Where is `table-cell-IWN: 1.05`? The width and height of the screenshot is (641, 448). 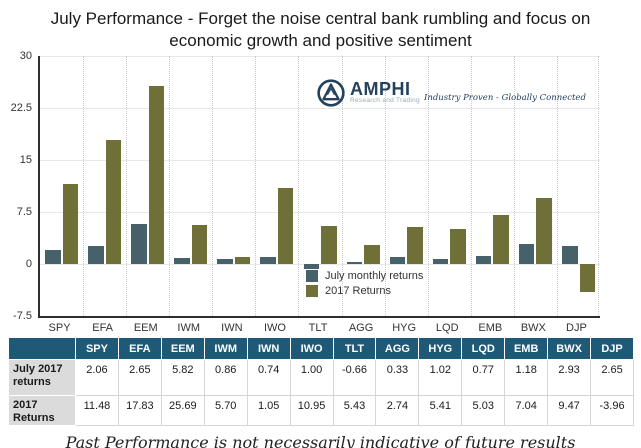 table-cell-IWN: 1.05 is located at coordinates (268, 410).